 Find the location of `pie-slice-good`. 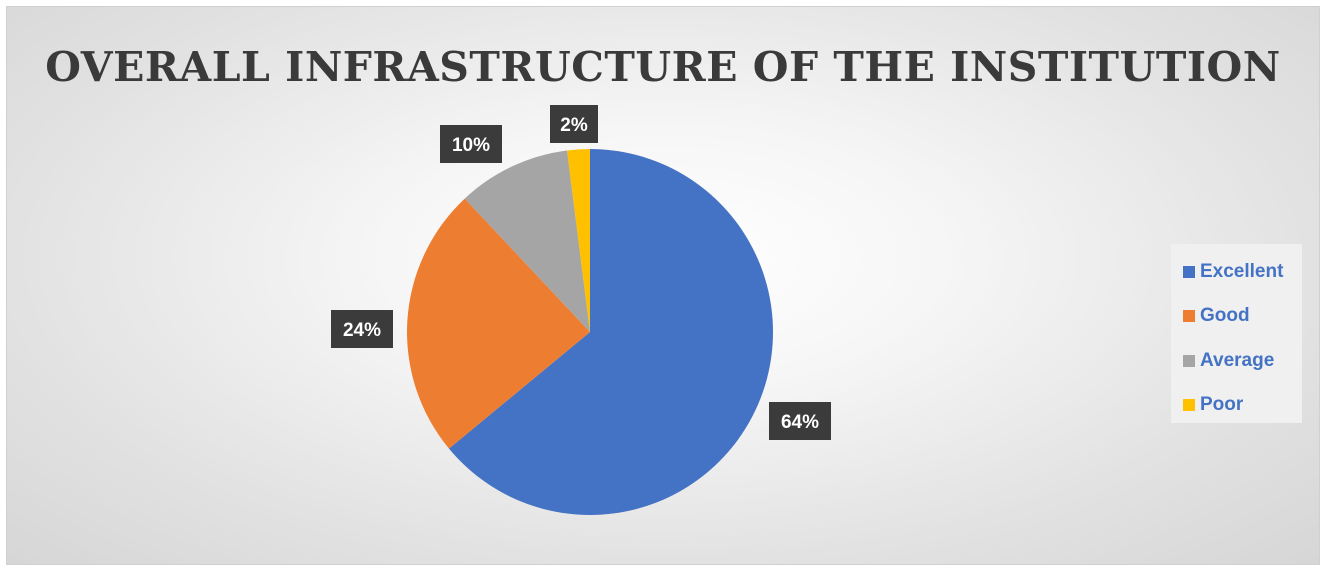

pie-slice-good is located at coordinates (498, 323).